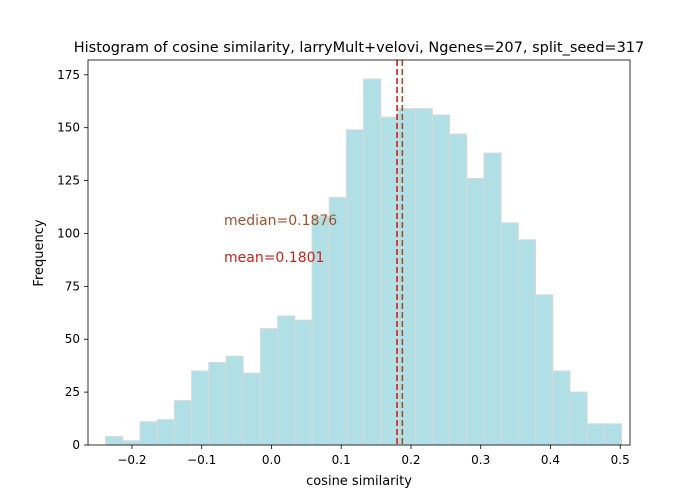 The height and width of the screenshot is (500, 700). Describe the element at coordinates (68, 233) in the screenshot. I see `y-tick-label: 100` at that location.